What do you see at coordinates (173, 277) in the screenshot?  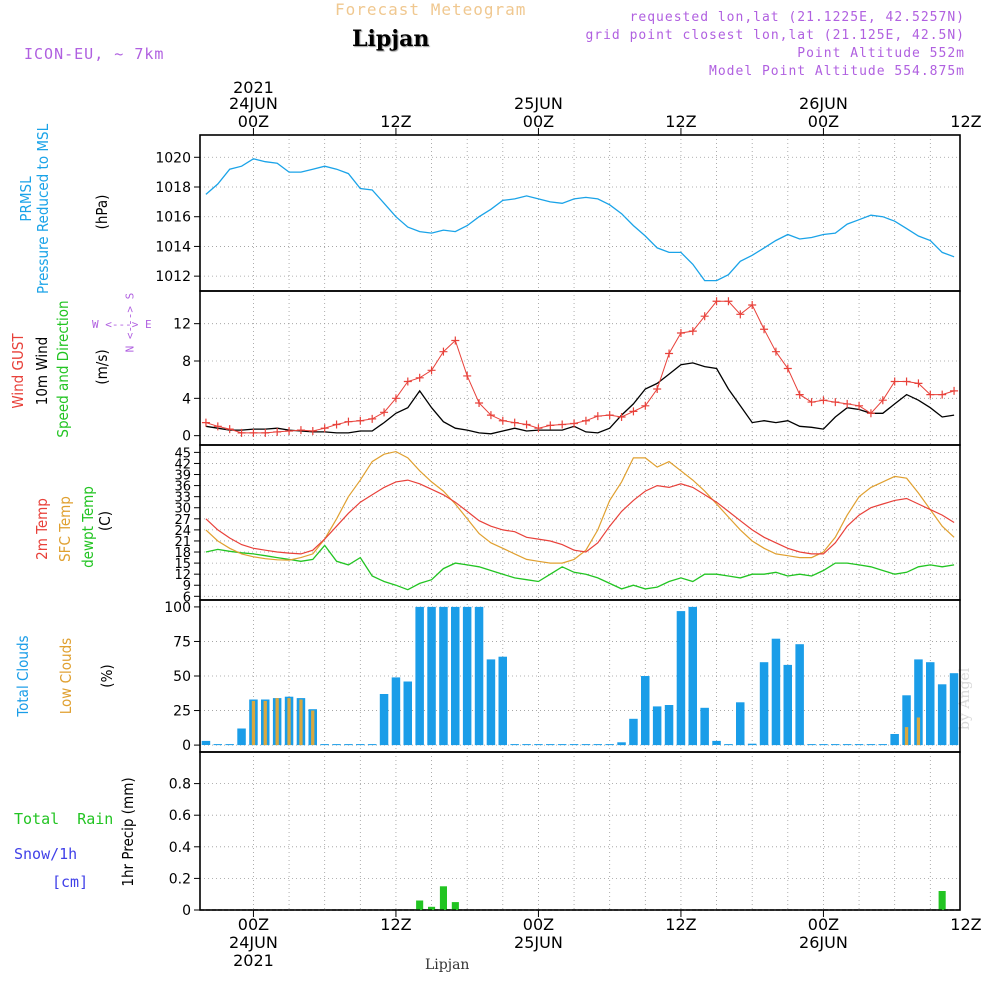 I see `ytick-label: 1012` at bounding box center [173, 277].